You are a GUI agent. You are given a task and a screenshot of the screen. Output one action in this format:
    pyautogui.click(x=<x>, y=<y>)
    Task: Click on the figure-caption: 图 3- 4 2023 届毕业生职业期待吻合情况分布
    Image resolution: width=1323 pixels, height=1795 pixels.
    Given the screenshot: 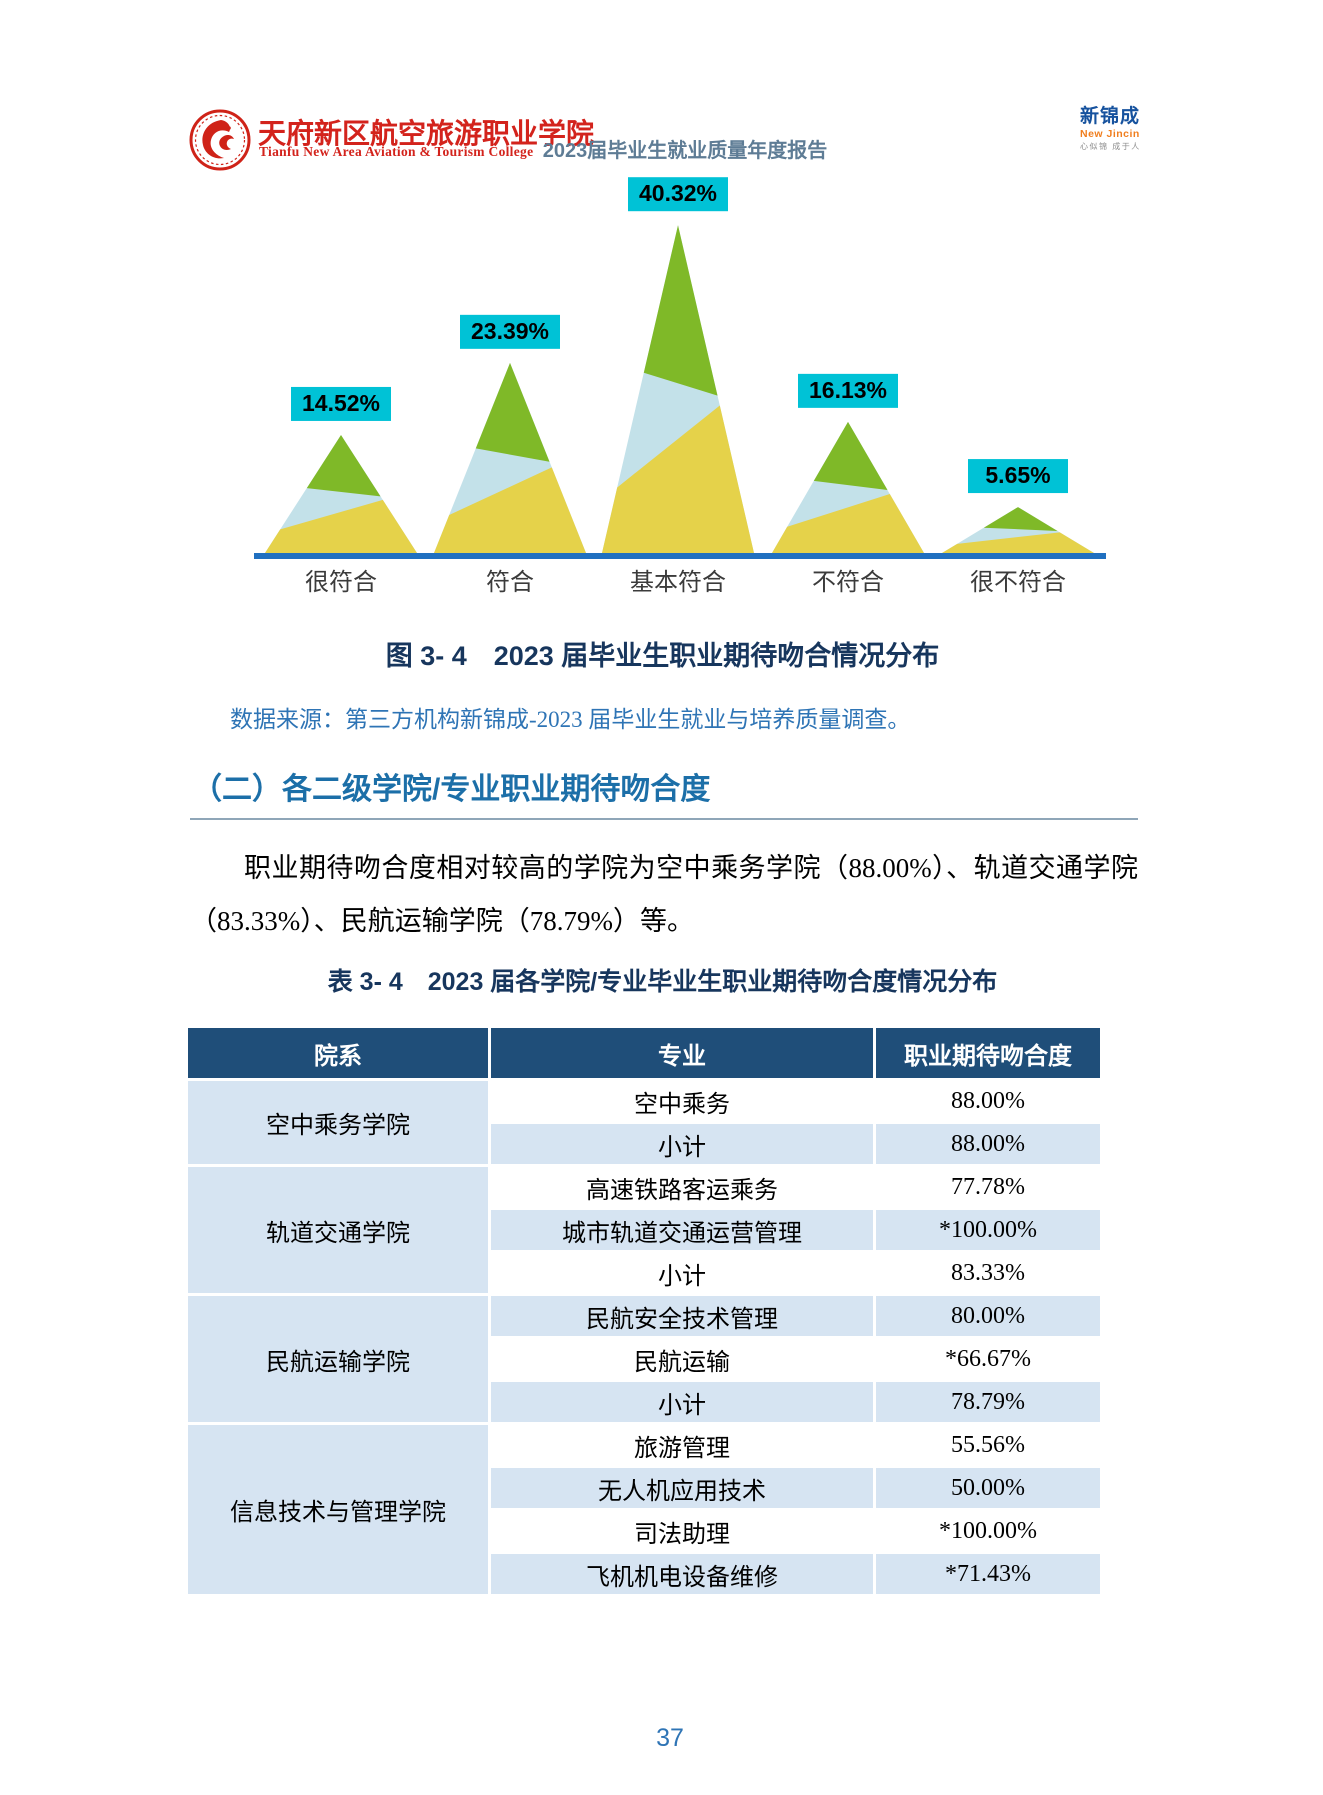 What is the action you would take?
    pyautogui.click(x=662, y=656)
    